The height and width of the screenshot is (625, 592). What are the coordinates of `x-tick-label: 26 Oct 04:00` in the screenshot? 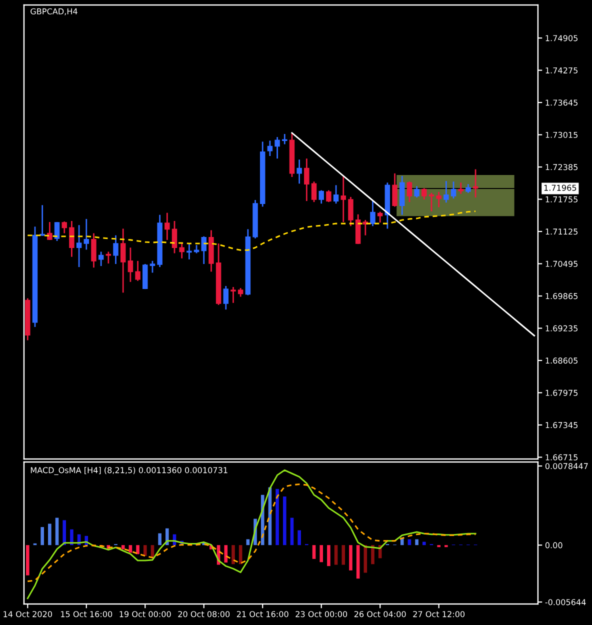 It's located at (380, 614).